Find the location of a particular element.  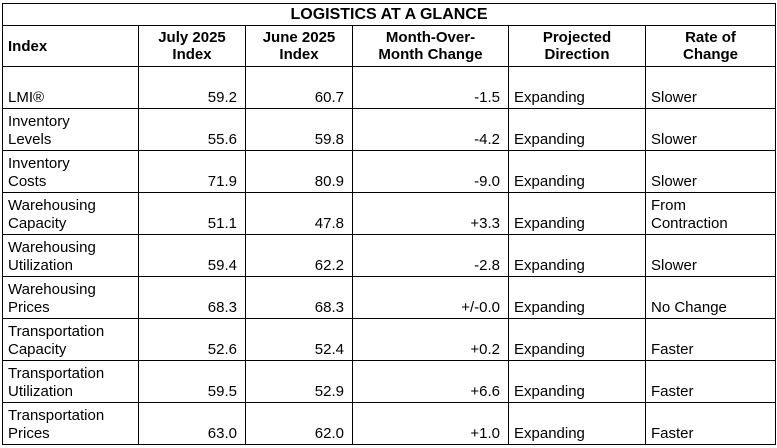

header-rate: Rate of Change is located at coordinates (710, 46).